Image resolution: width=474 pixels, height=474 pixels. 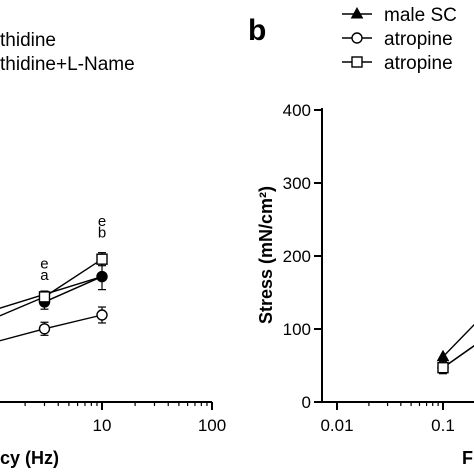 I want to click on panel-b-y-tick-label: 200, so click(x=297, y=256).